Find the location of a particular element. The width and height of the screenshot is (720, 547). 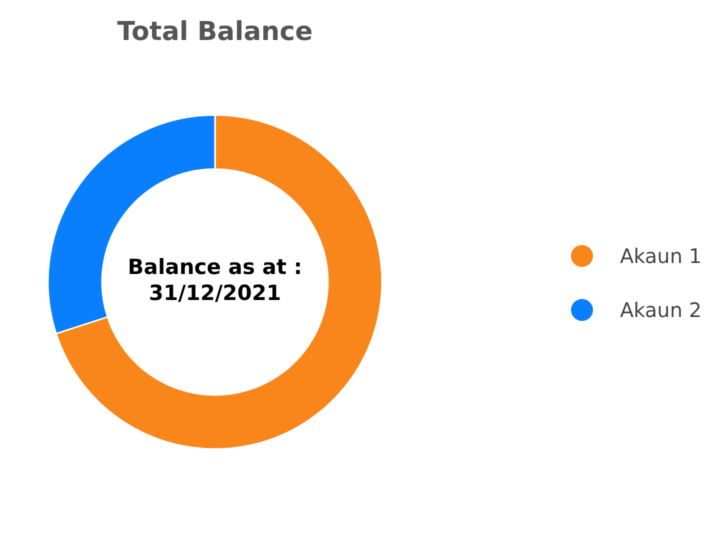

legend-label: Akaun 1 is located at coordinates (661, 256).